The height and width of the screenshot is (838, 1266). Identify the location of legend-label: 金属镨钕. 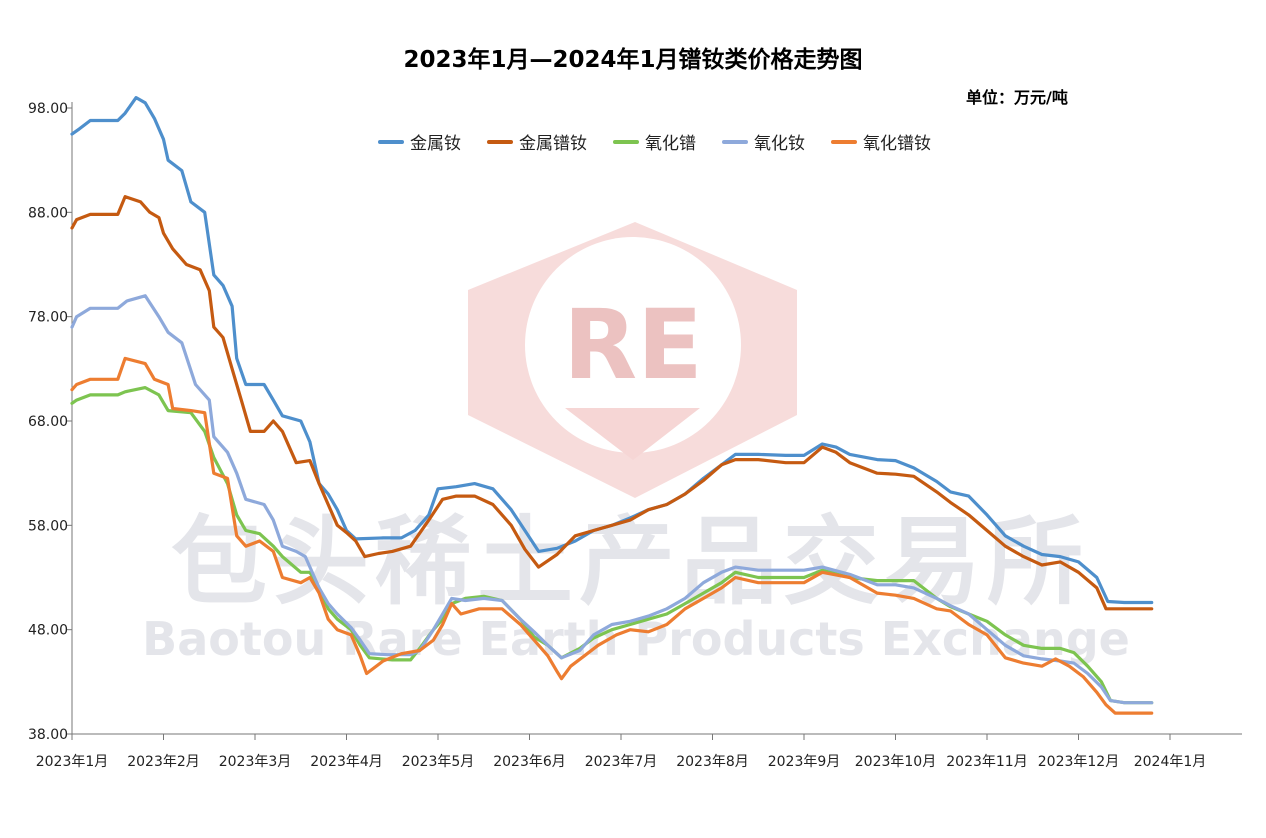
(553, 144).